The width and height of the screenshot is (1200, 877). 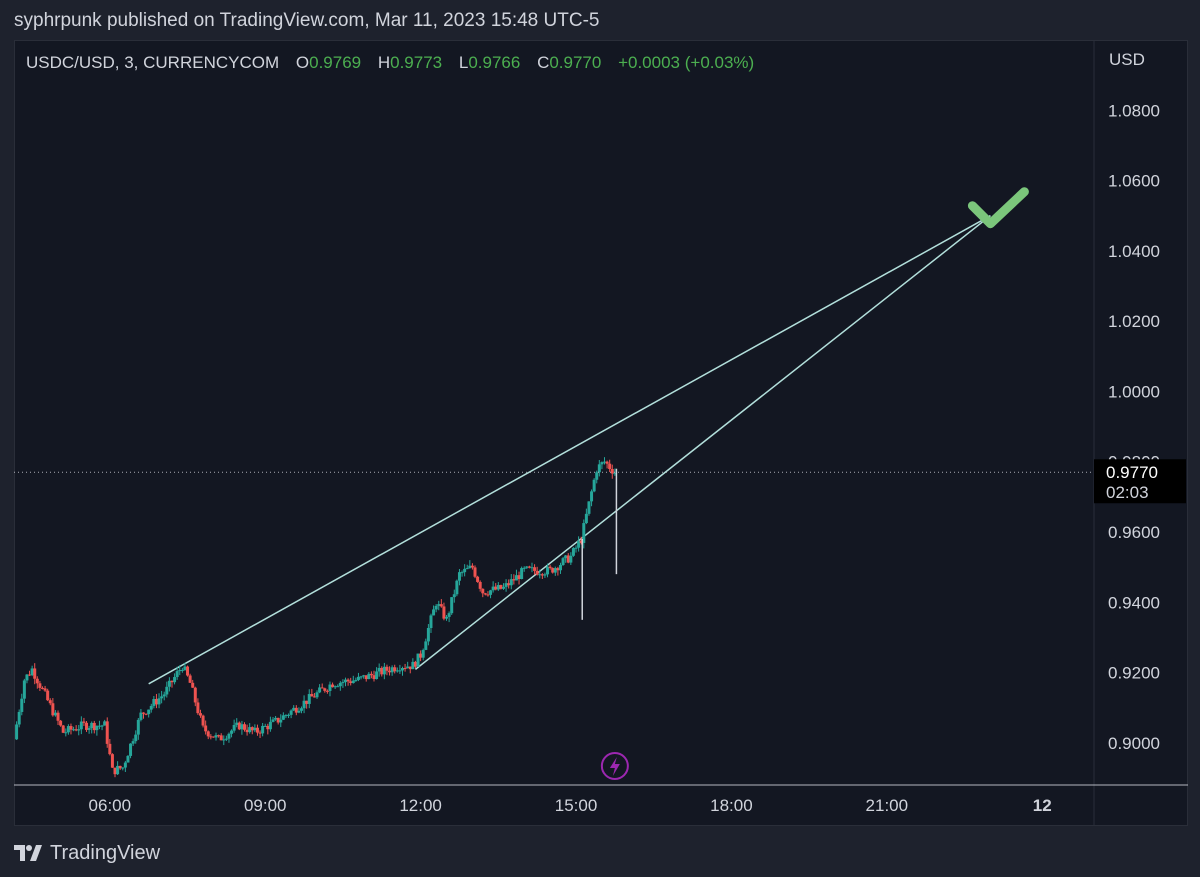 What do you see at coordinates (576, 805) in the screenshot?
I see `time-tick-label: 15:00` at bounding box center [576, 805].